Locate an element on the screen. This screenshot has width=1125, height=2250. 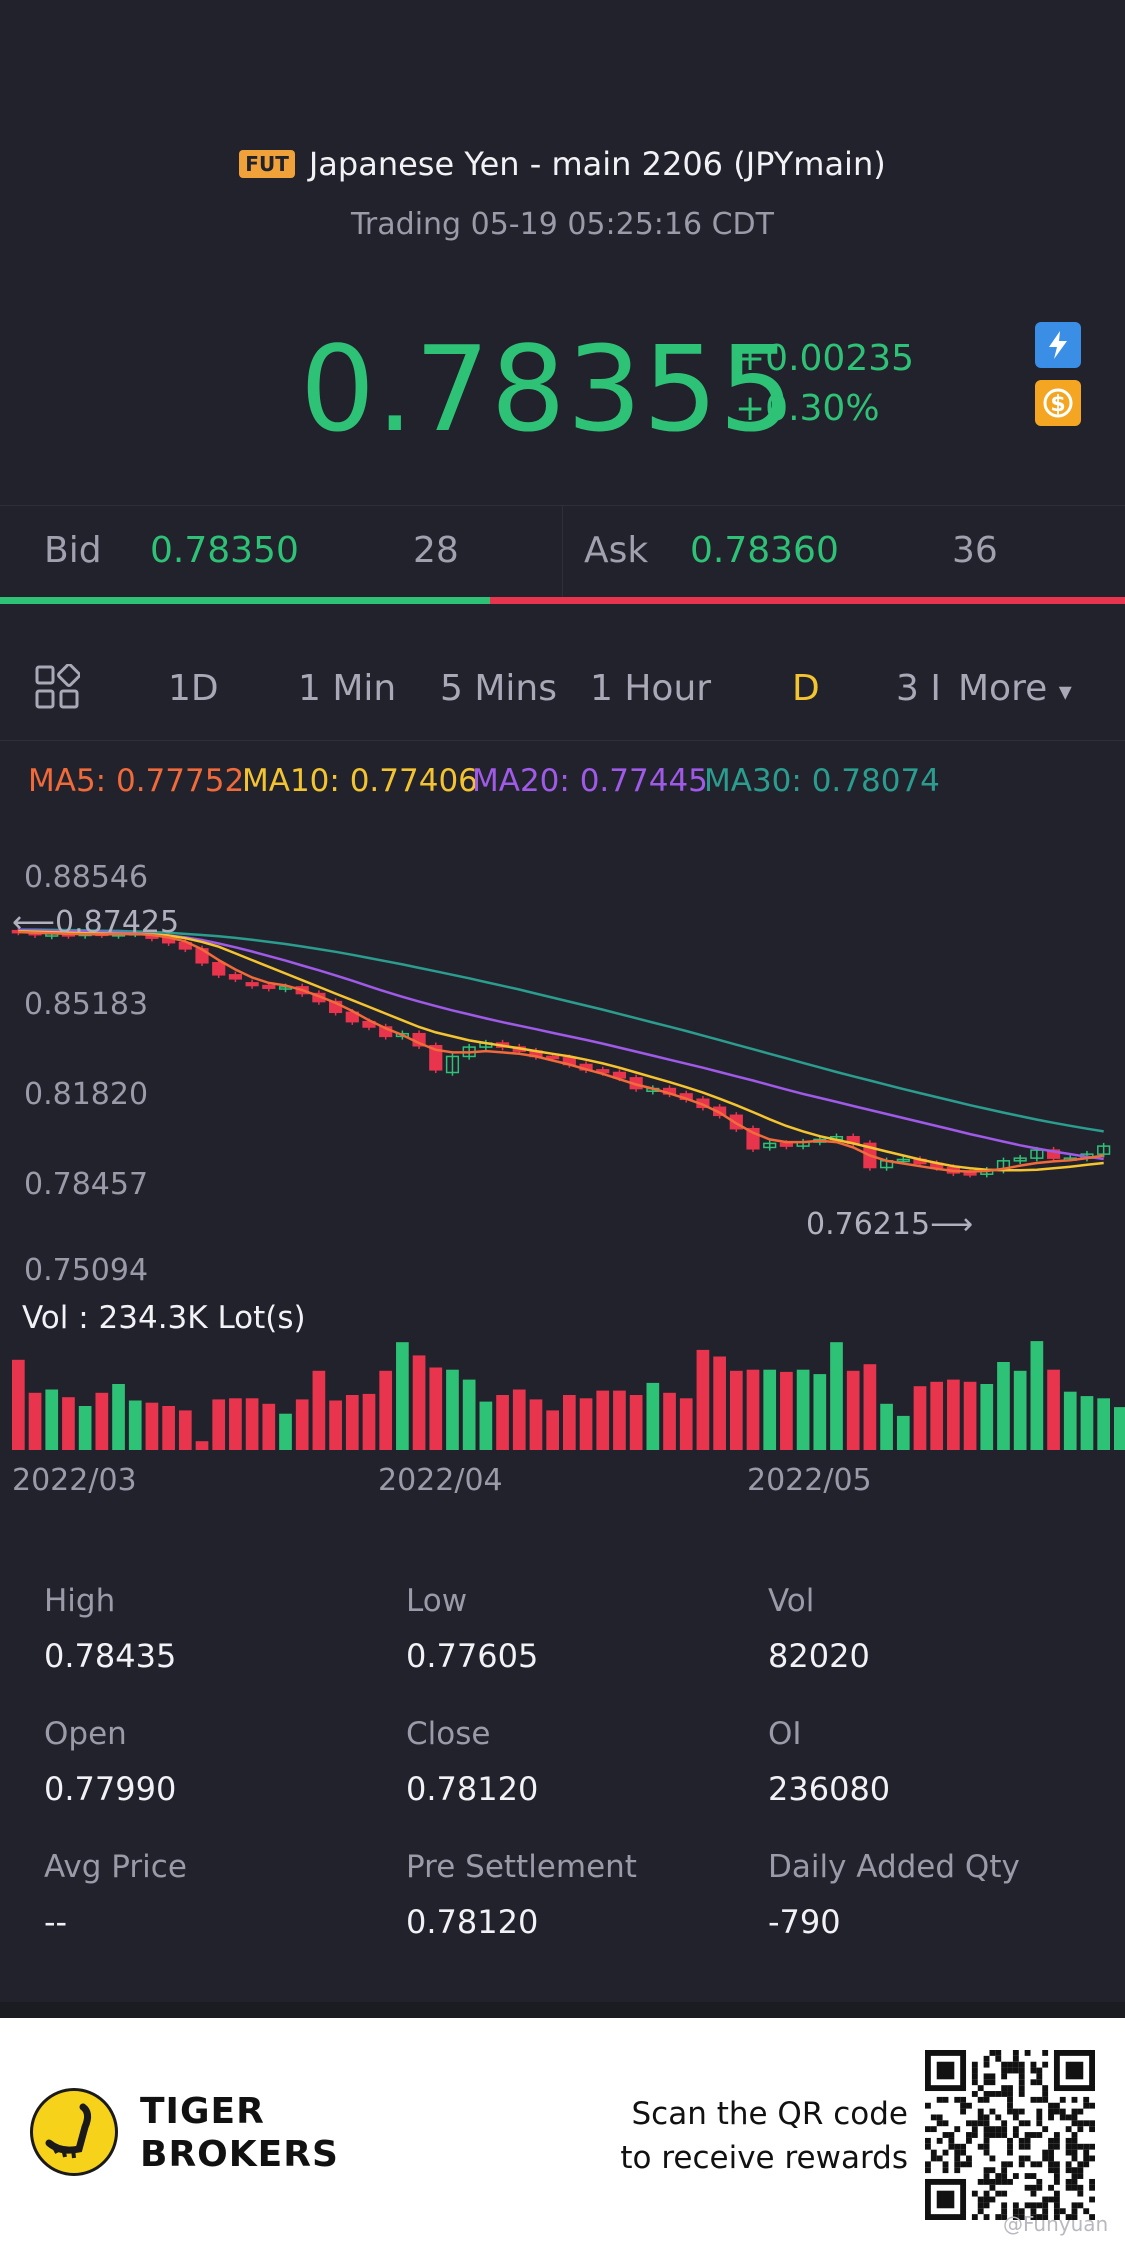
tab-more: More ▾ is located at coordinates (1015, 688).